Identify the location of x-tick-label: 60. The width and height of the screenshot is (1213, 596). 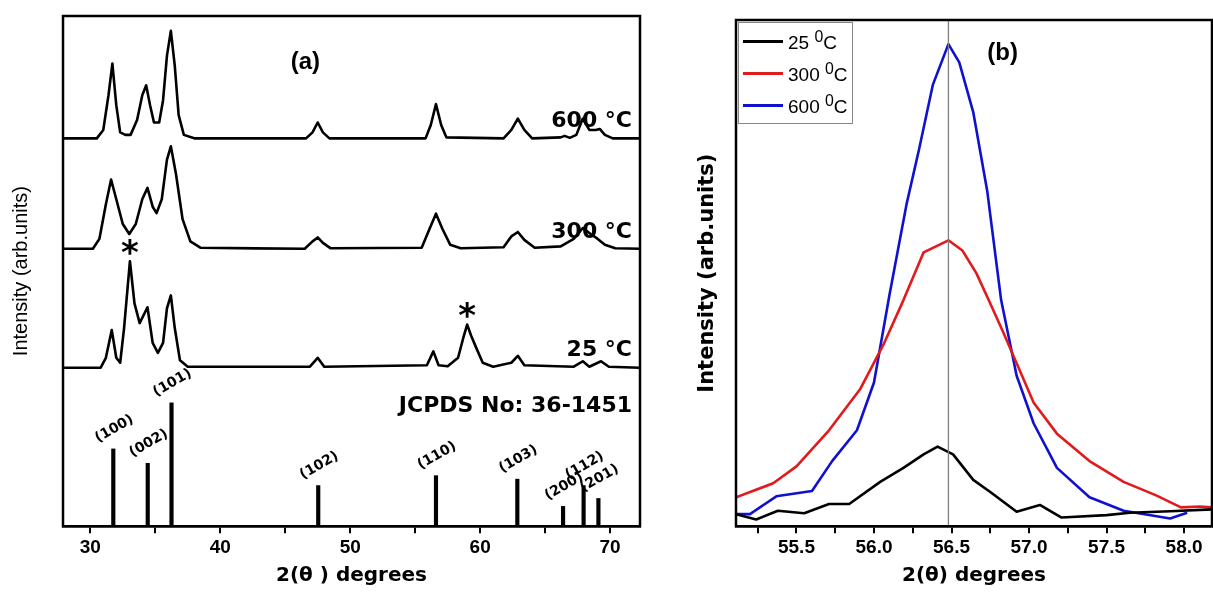
(480, 546).